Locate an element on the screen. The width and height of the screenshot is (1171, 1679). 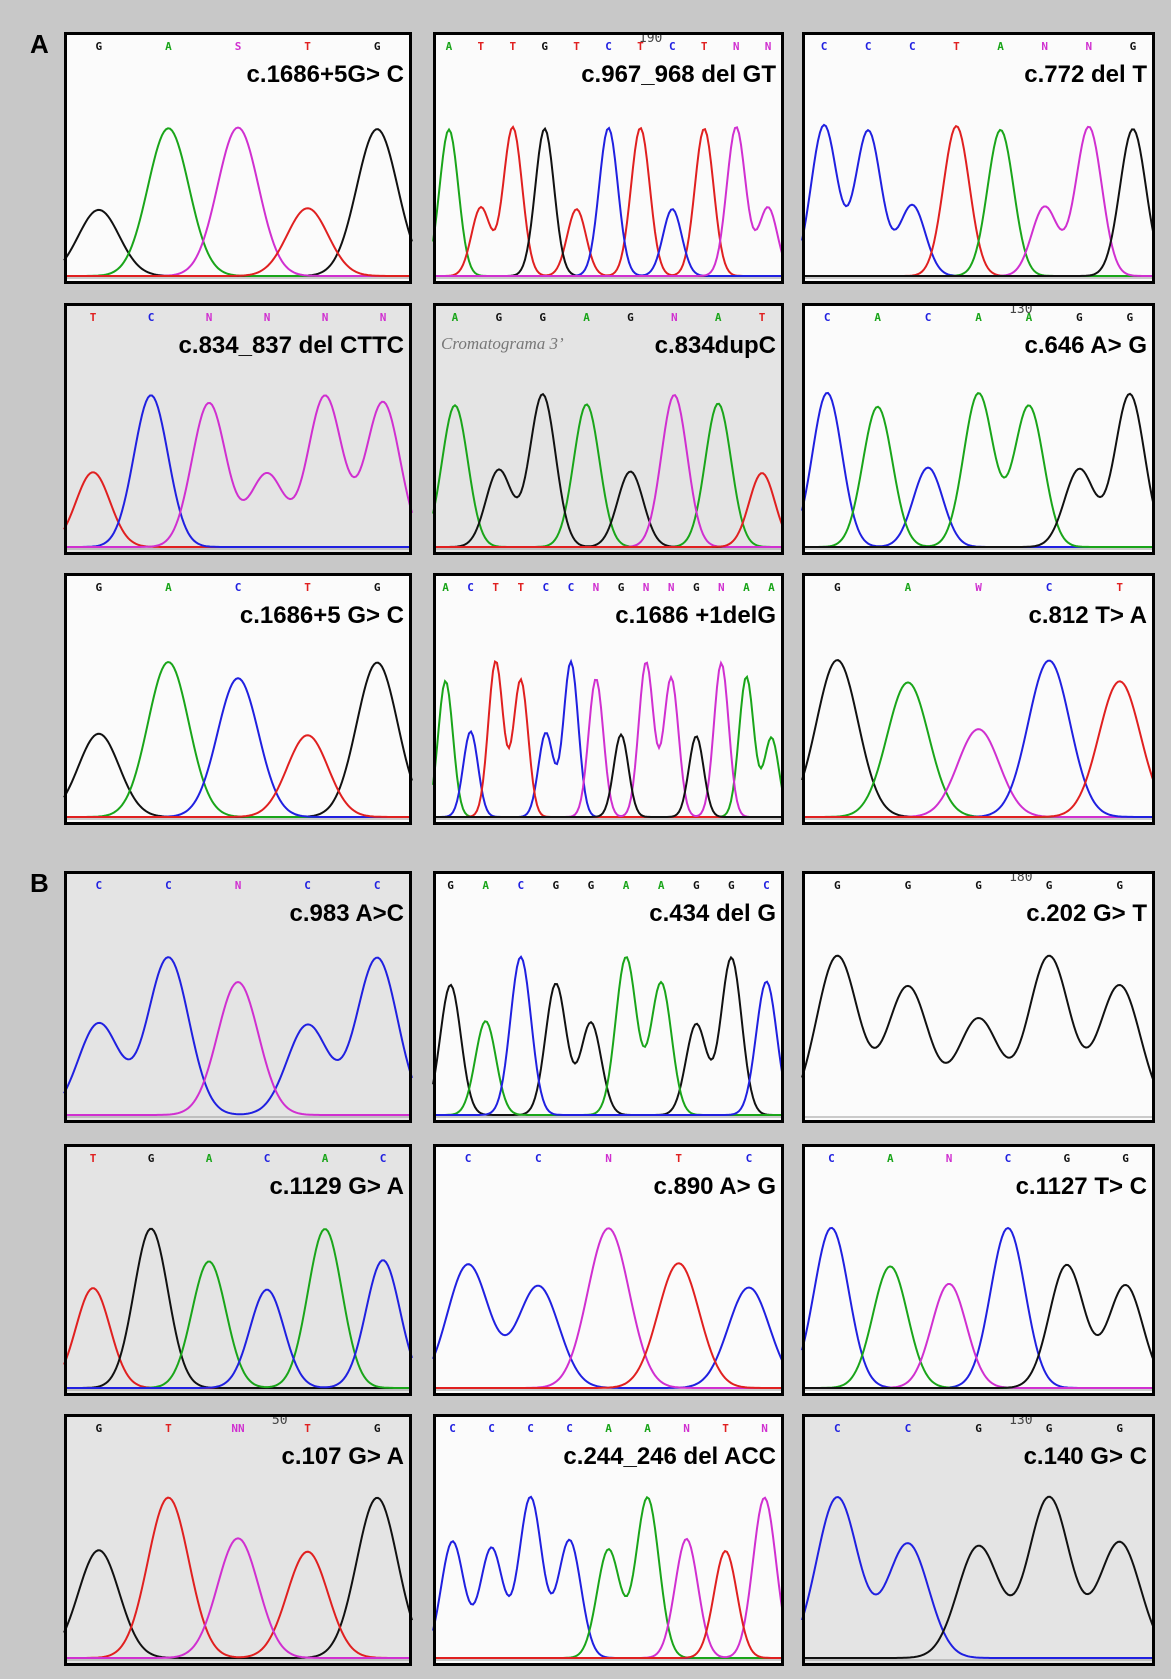
section-label: B is located at coordinates (39, 883).